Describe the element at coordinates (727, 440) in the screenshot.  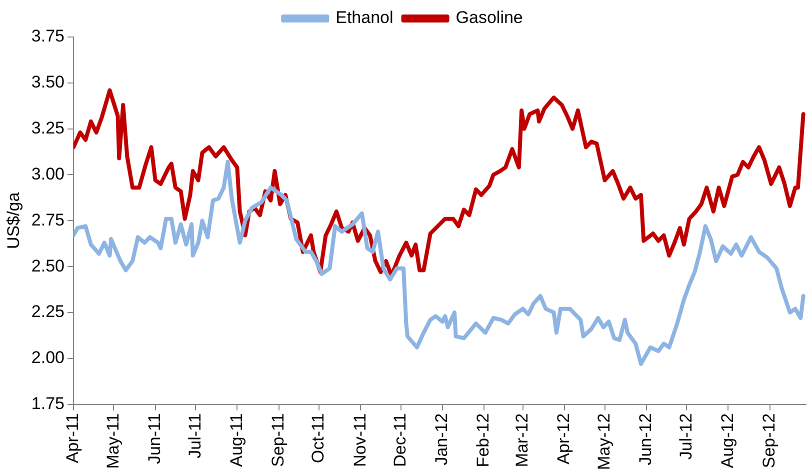
I see `x-tick-label: Aug-12` at that location.